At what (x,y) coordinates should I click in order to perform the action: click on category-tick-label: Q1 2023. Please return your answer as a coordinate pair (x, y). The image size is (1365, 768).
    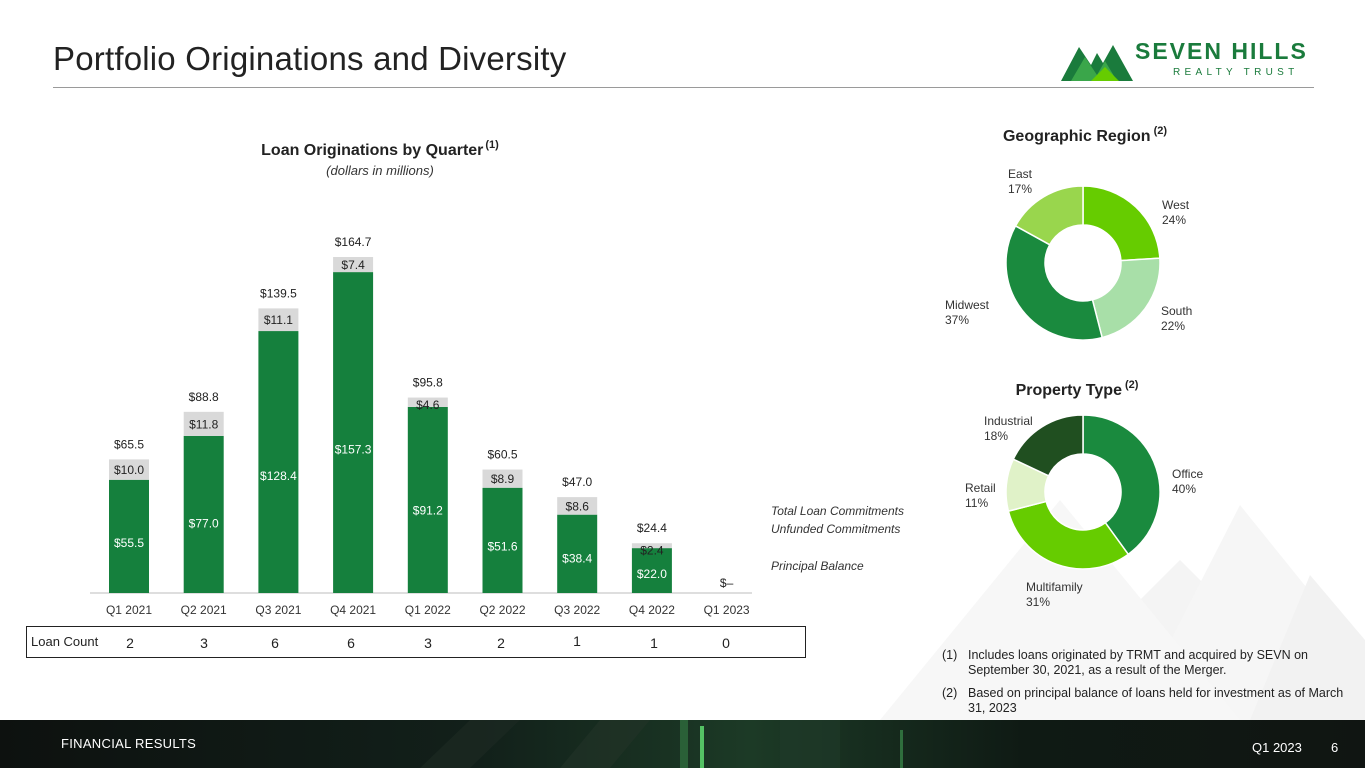
    Looking at the image, I should click on (727, 610).